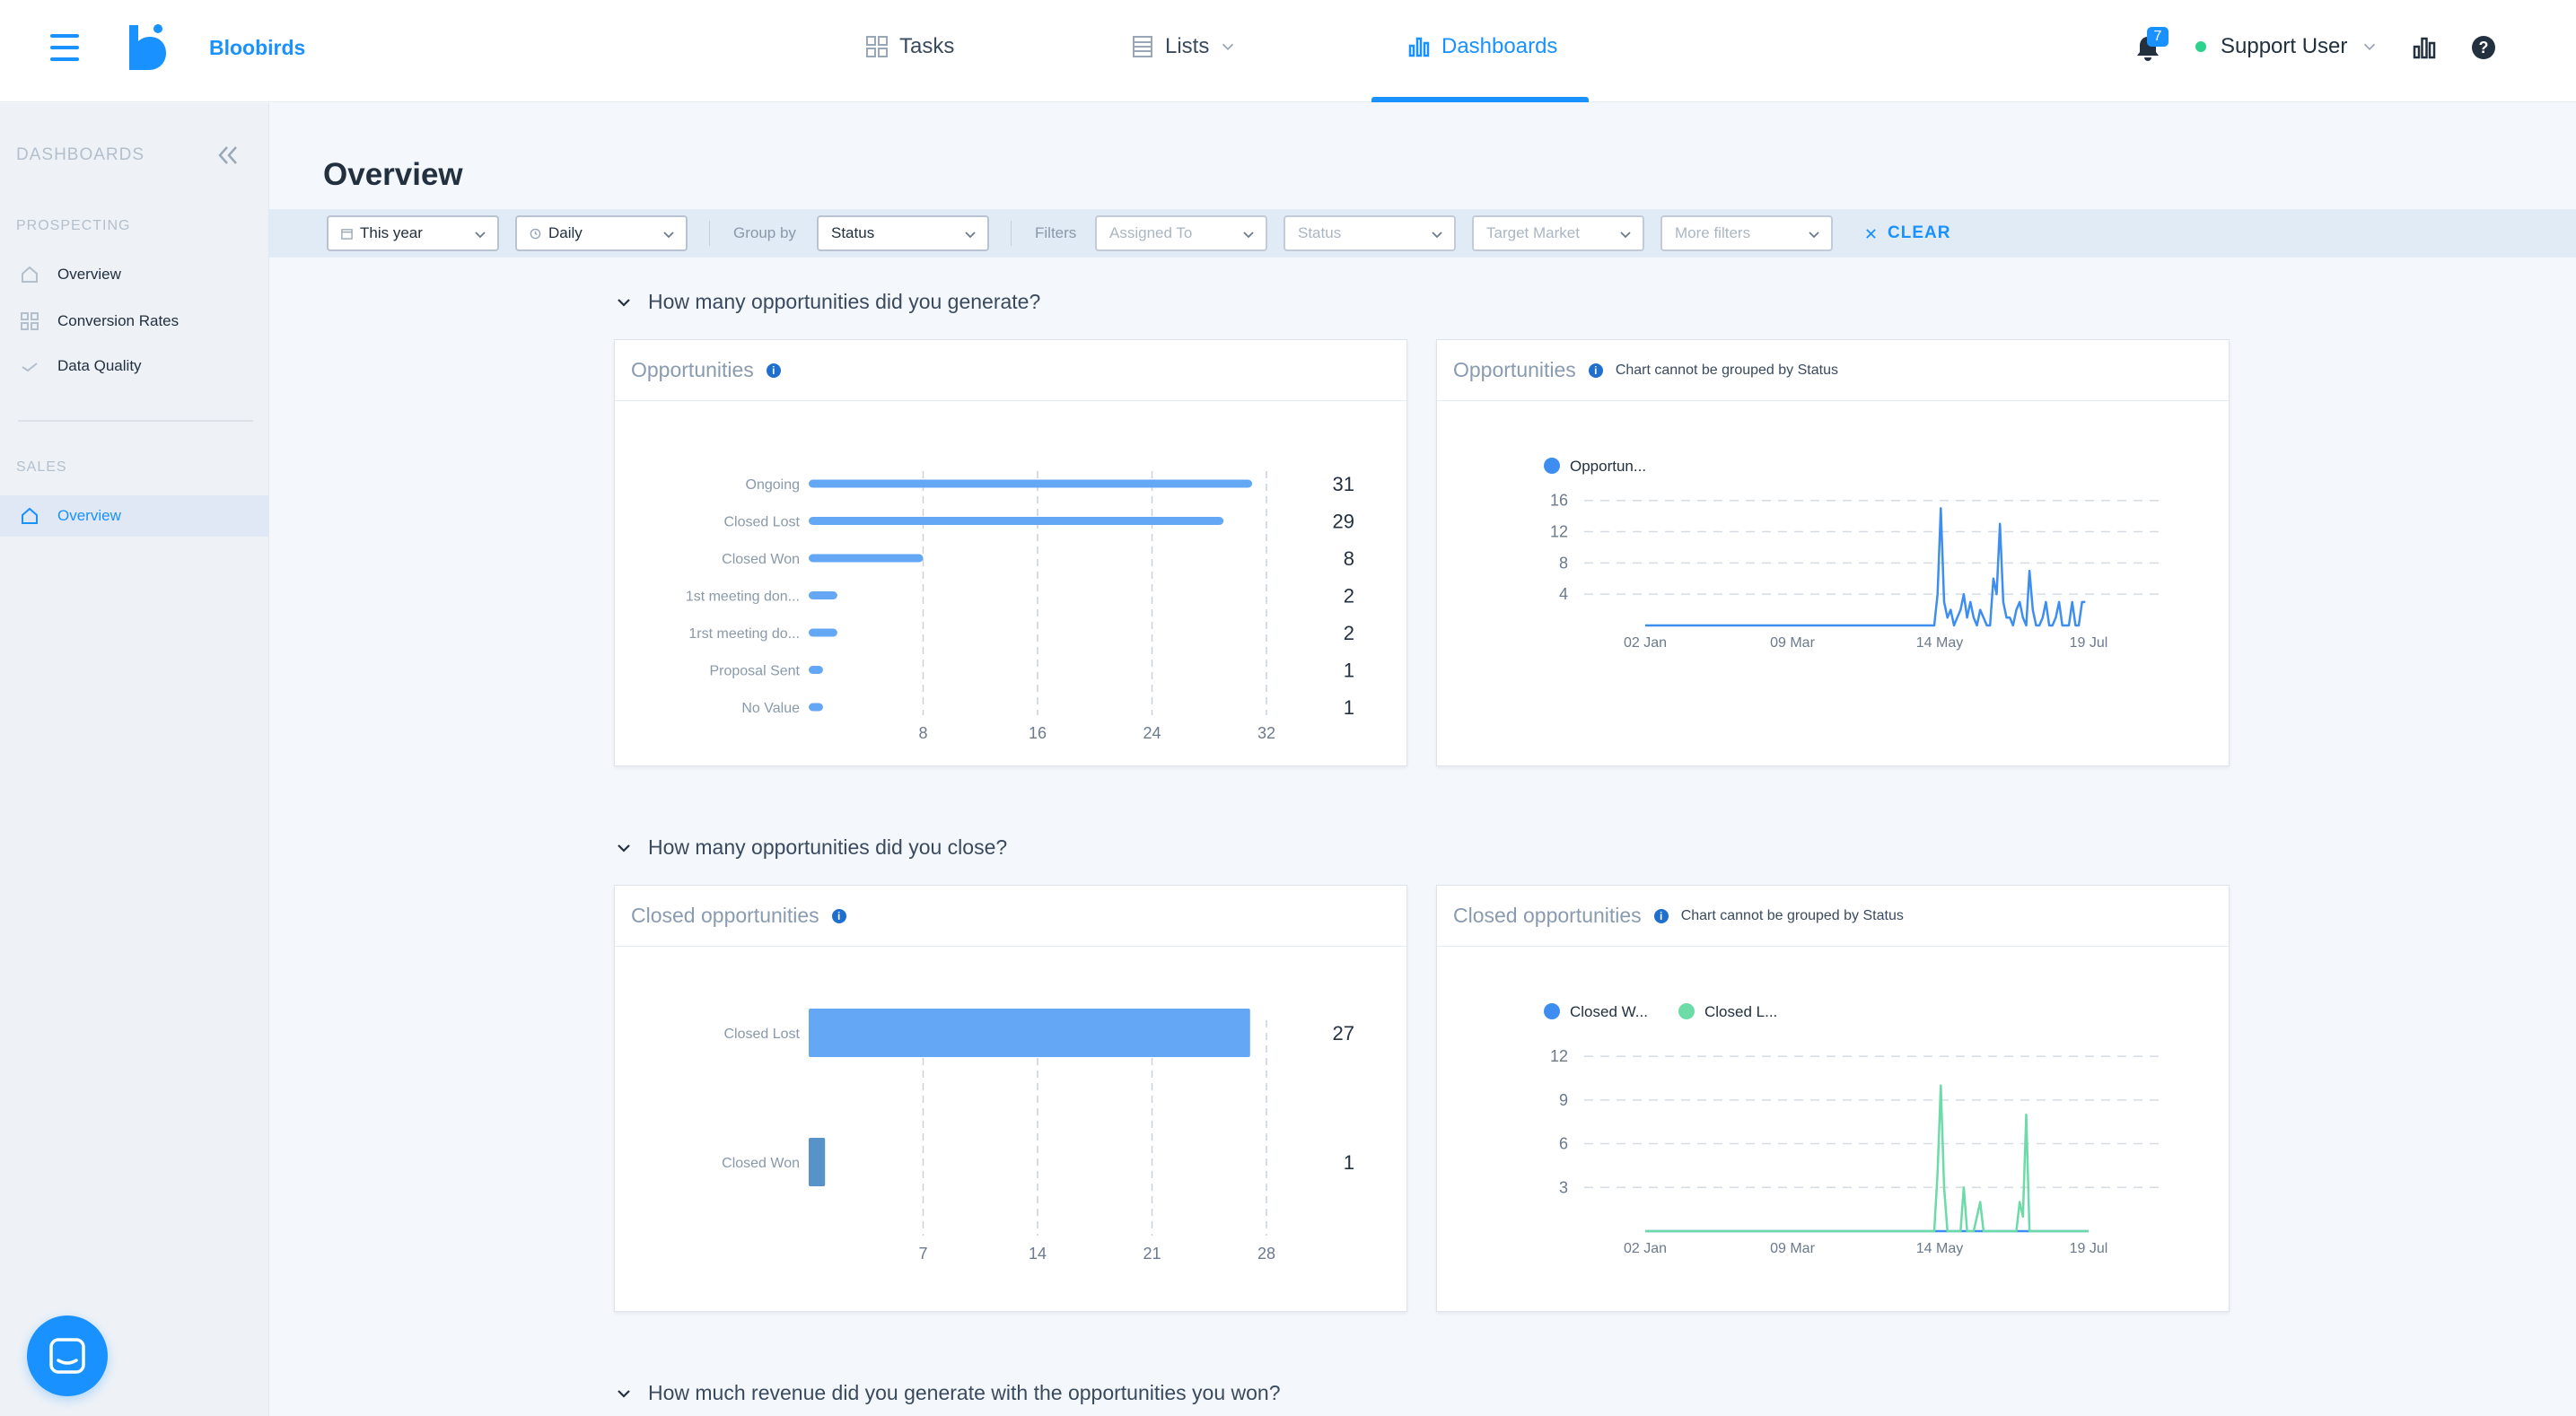 Image resolution: width=2576 pixels, height=1416 pixels. Describe the element at coordinates (761, 1163) in the screenshot. I see `bar-category-label: Closed Won` at that location.